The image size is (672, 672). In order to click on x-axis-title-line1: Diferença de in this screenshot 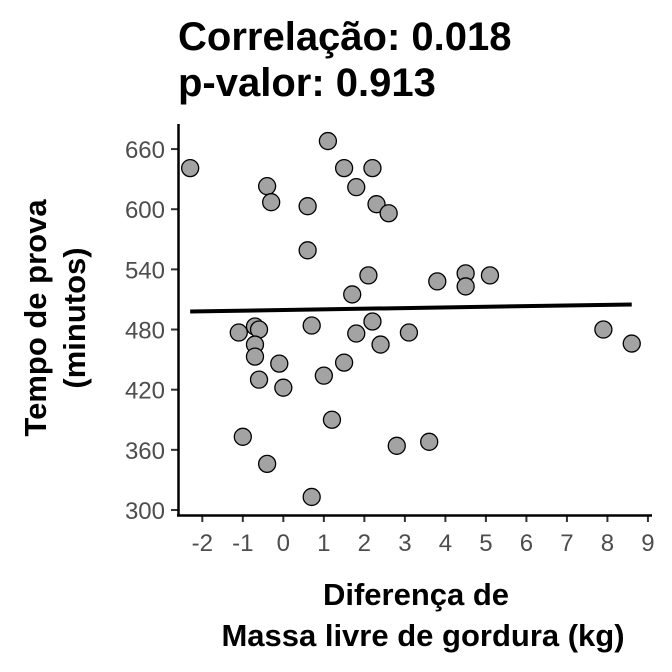, I will do `click(416, 594)`.